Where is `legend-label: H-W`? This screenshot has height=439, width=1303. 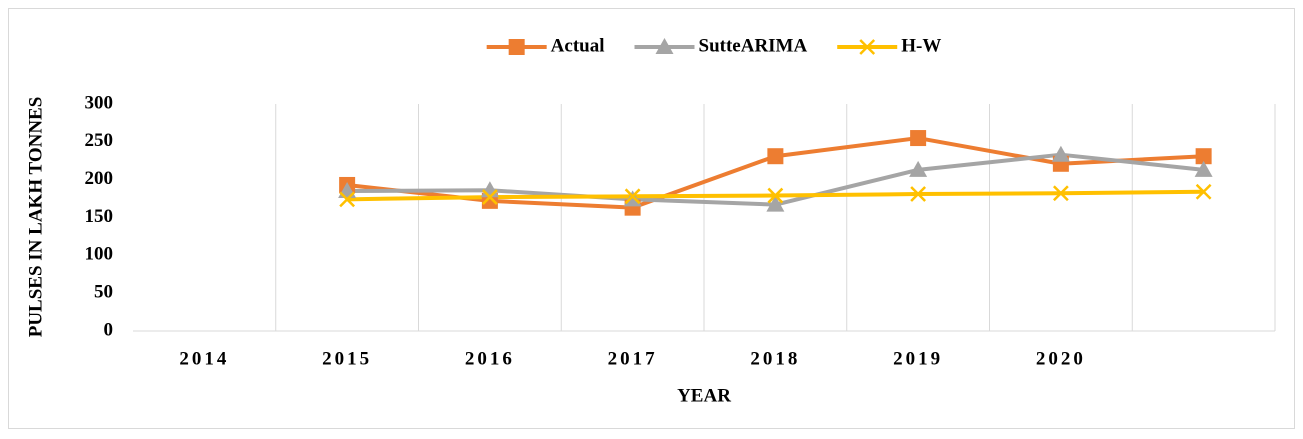
legend-label: H-W is located at coordinates (921, 45).